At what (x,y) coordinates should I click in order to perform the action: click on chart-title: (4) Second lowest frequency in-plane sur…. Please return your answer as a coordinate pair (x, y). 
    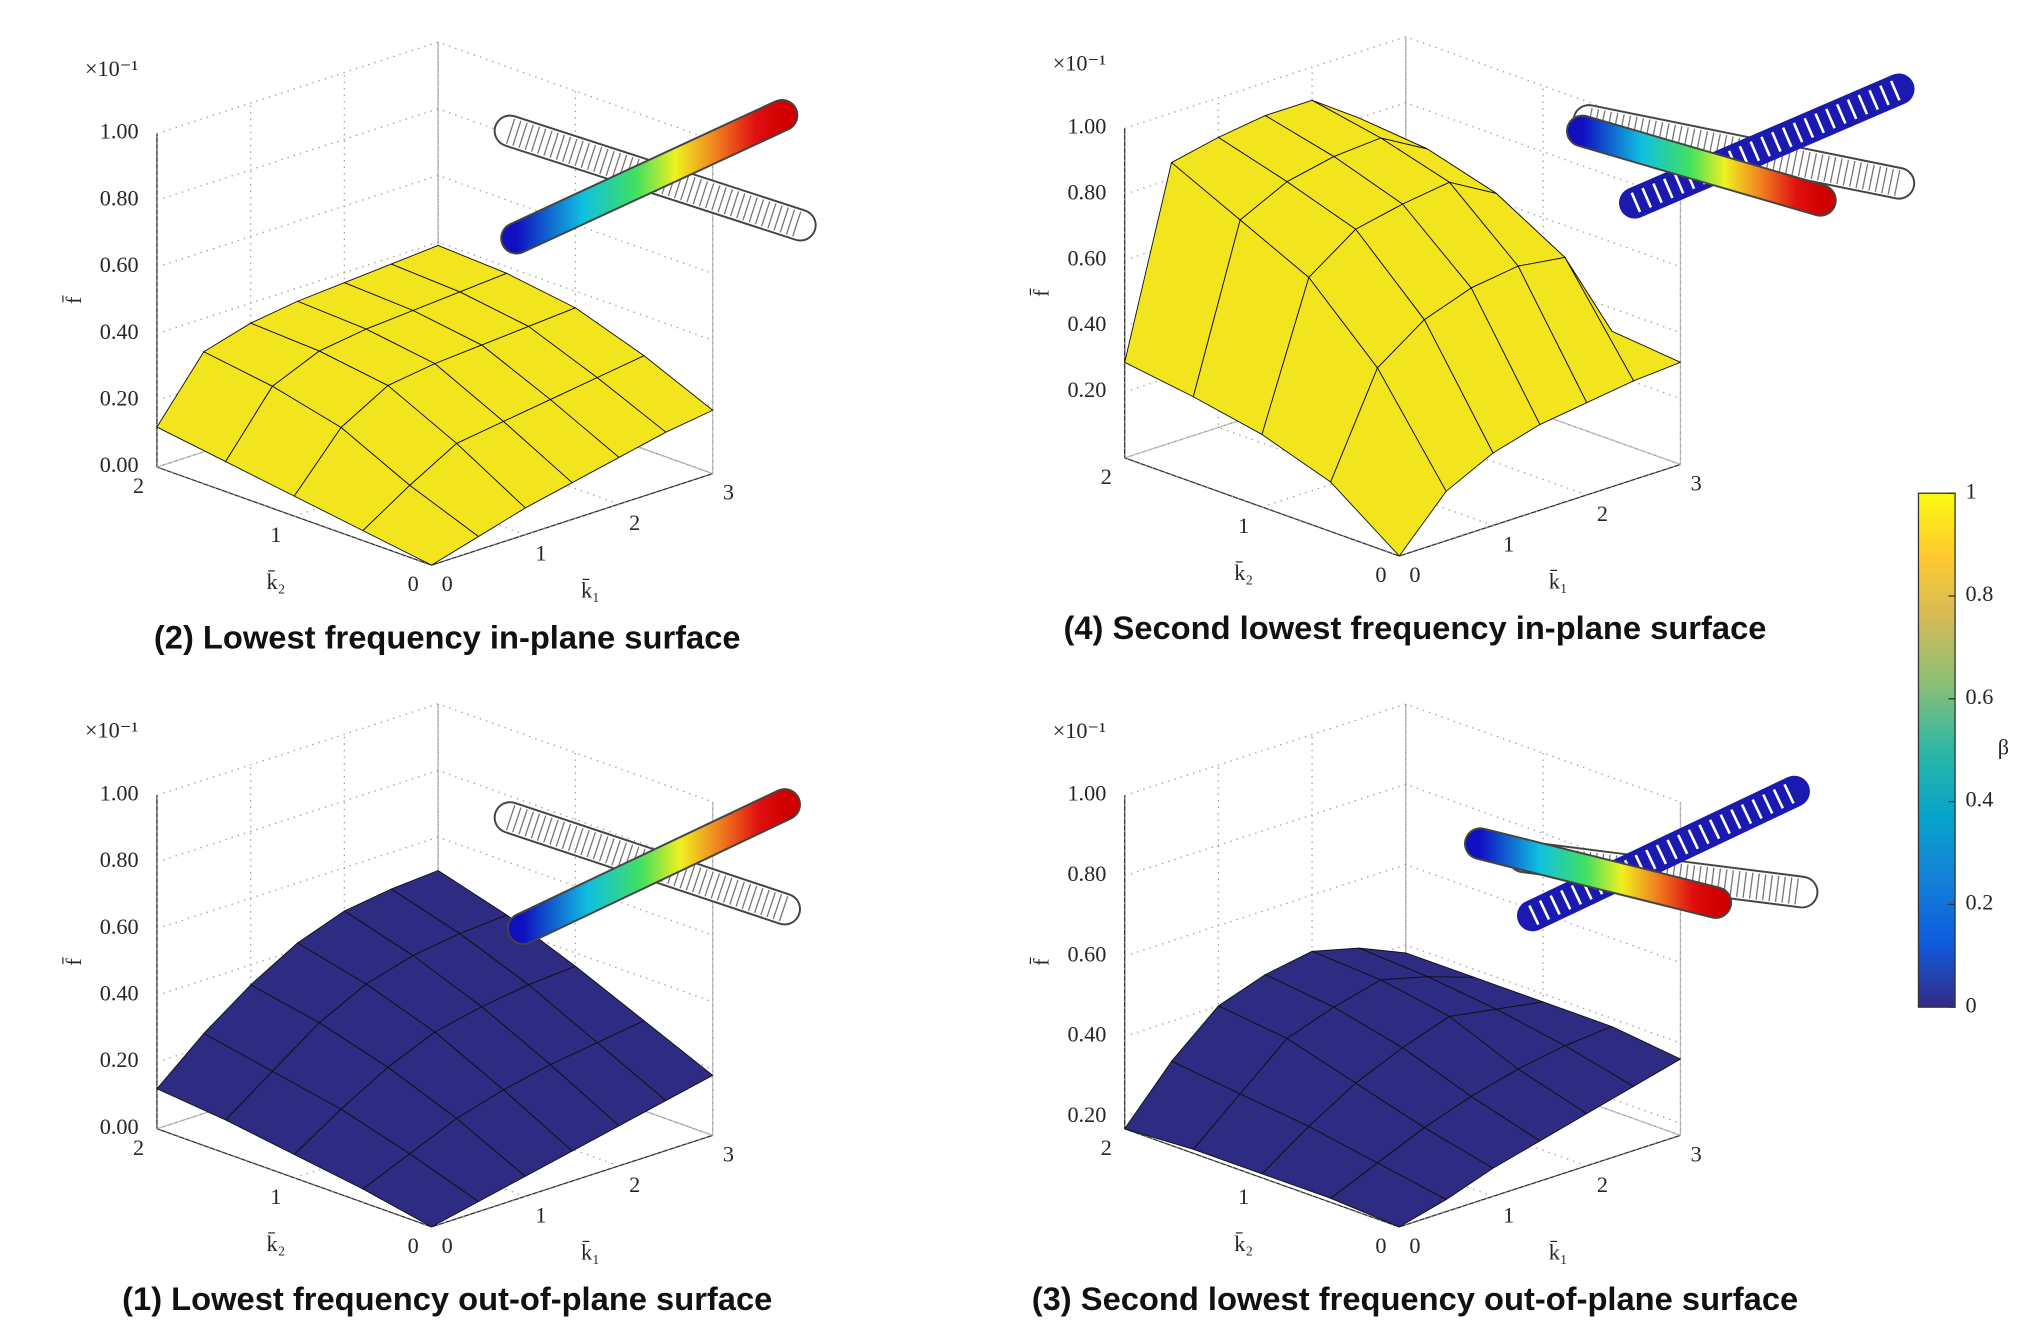
    Looking at the image, I should click on (1414, 627).